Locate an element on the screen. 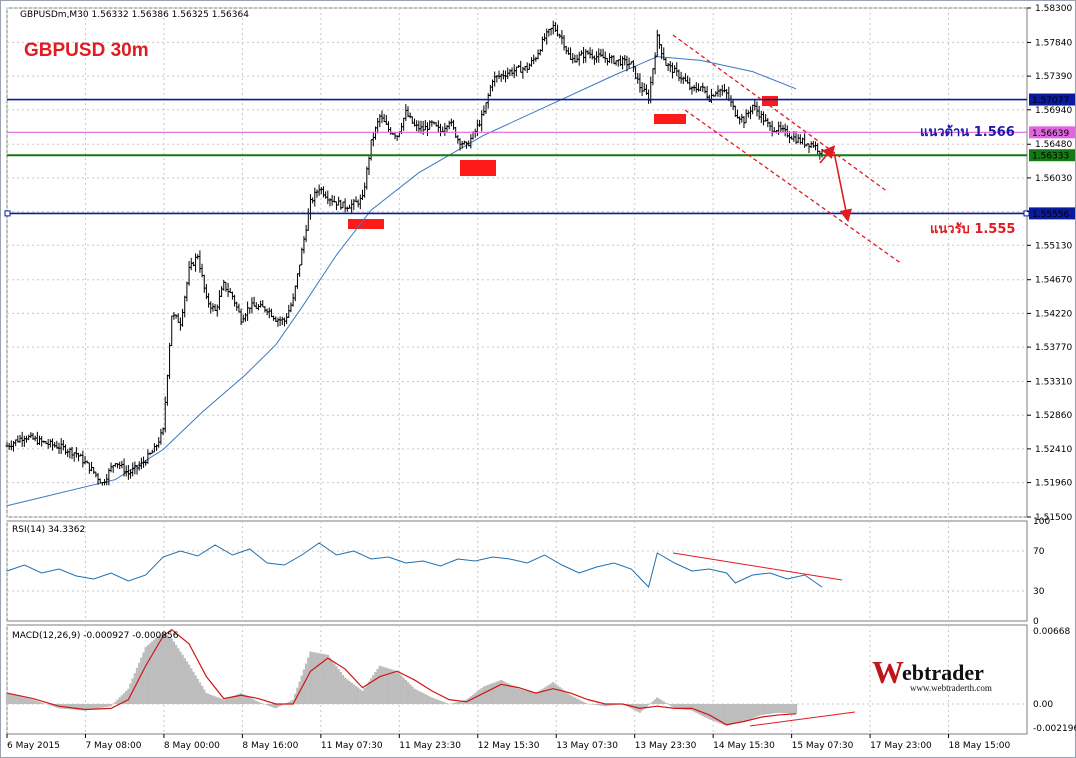 The height and width of the screenshot is (758, 1076). rsi-line is located at coordinates (414, 565).